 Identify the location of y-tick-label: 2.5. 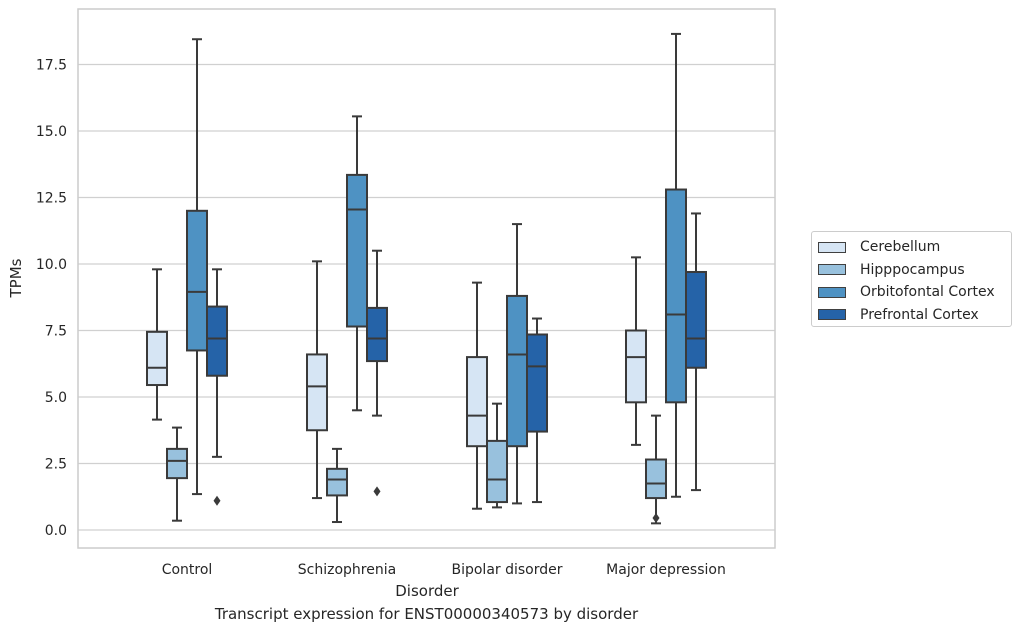
(56, 465).